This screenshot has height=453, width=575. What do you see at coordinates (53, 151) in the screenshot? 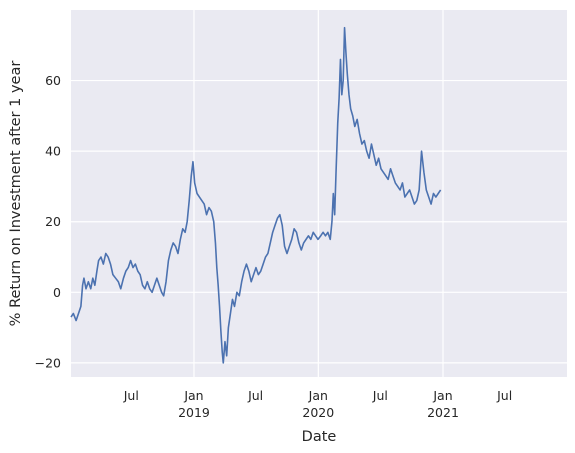
I see `y-tick-label: 40` at bounding box center [53, 151].